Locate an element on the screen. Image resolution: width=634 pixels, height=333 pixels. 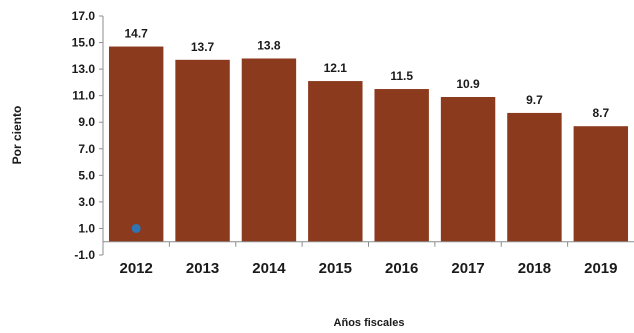
bar-2016 is located at coordinates (401, 165).